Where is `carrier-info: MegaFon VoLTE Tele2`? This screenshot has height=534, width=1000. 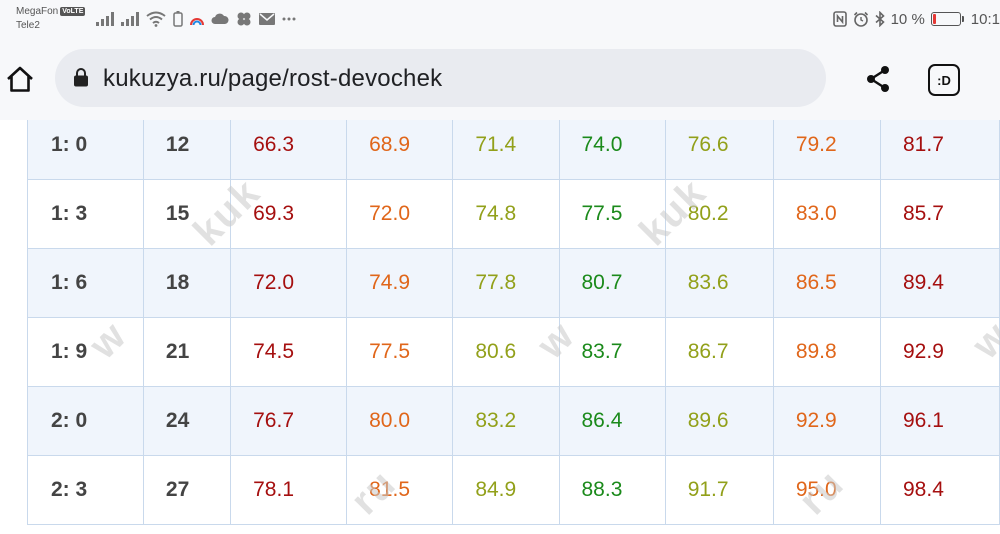
carrier-info: MegaFon VoLTE Tele2 is located at coordinates (51, 19).